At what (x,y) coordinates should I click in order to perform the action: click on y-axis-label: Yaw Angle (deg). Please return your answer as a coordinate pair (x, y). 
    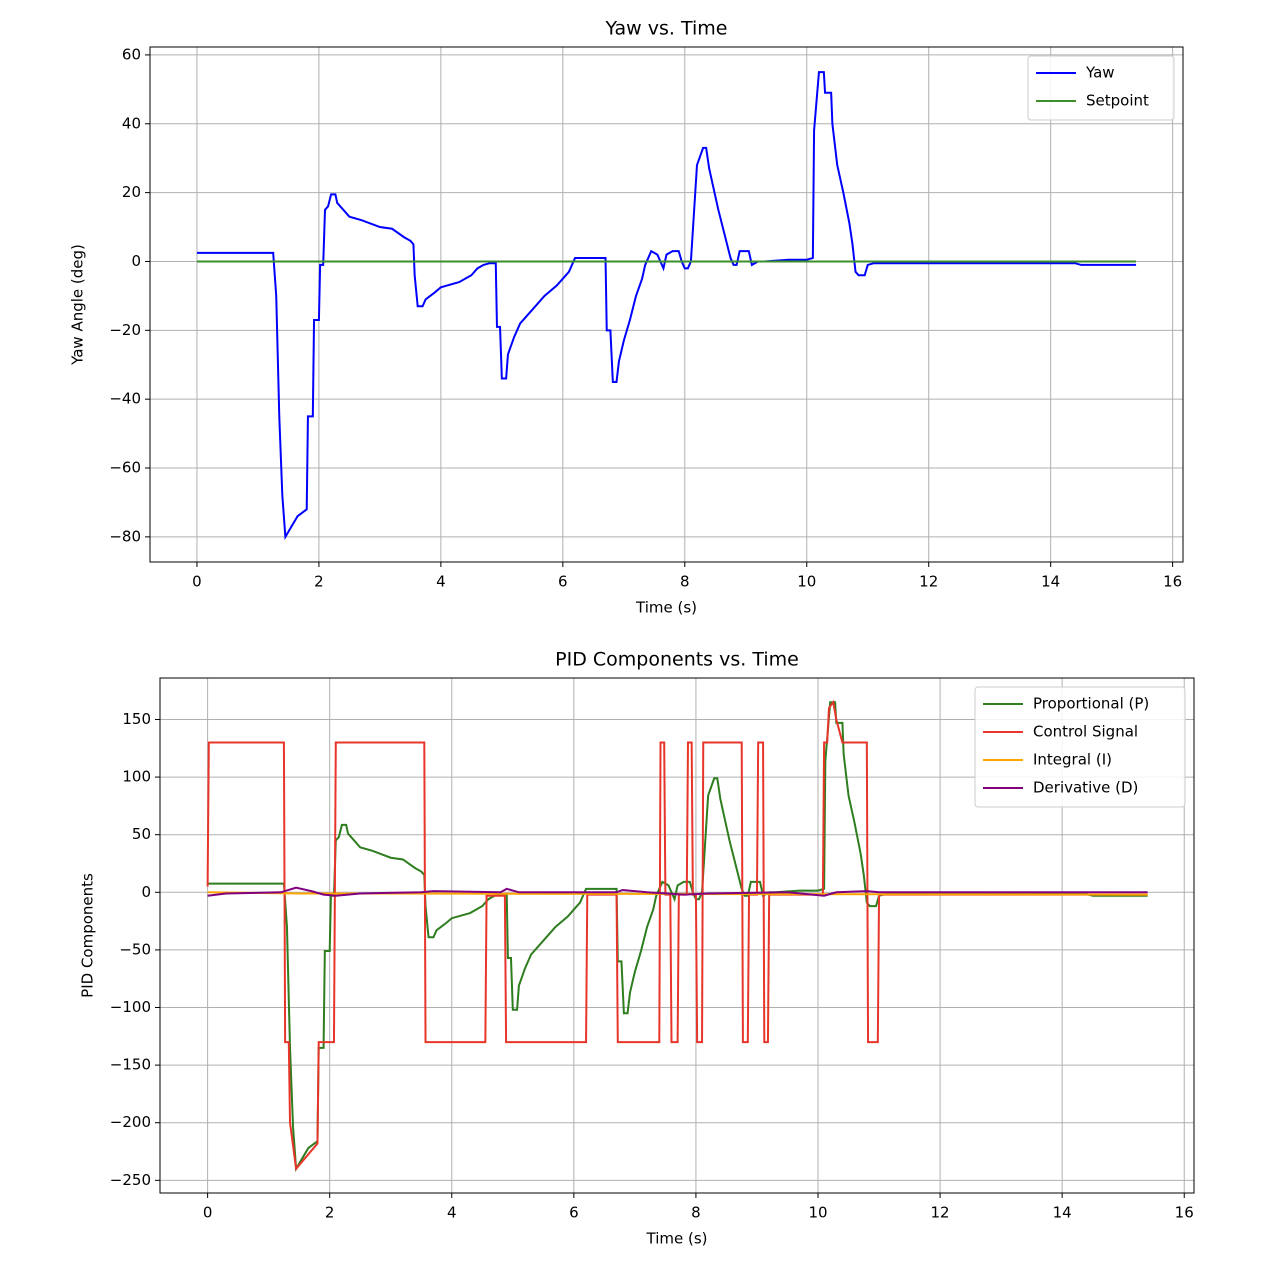
    Looking at the image, I should click on (78, 305).